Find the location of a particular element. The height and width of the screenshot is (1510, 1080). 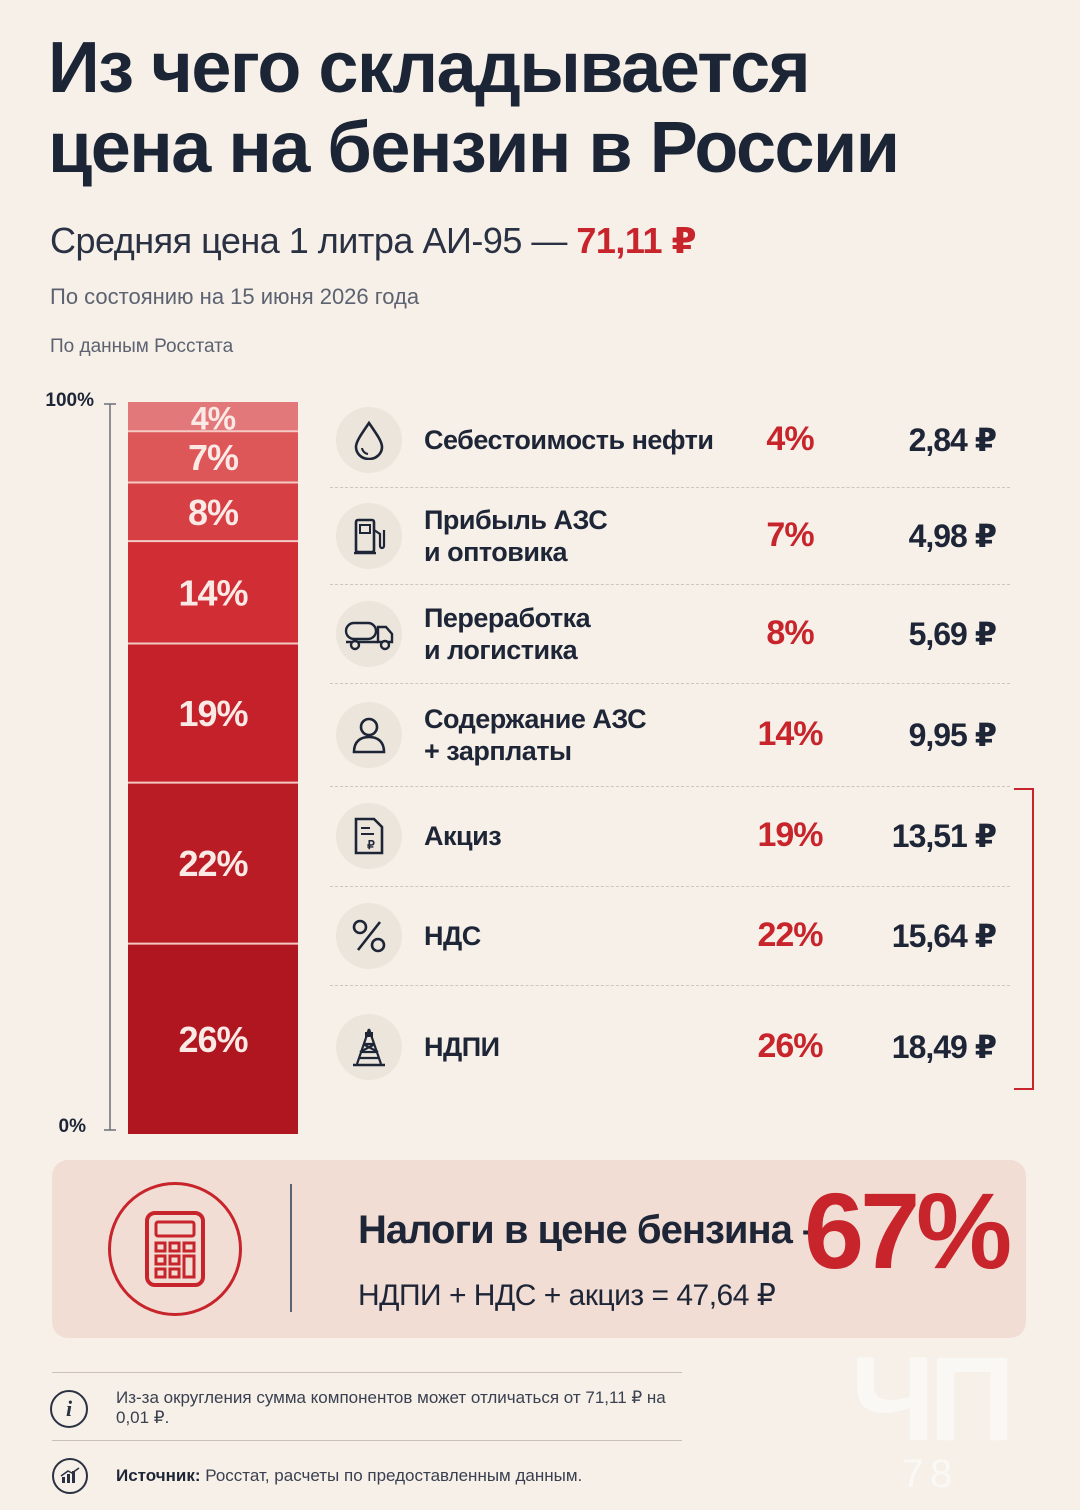

component-percent: 14% is located at coordinates (790, 733).